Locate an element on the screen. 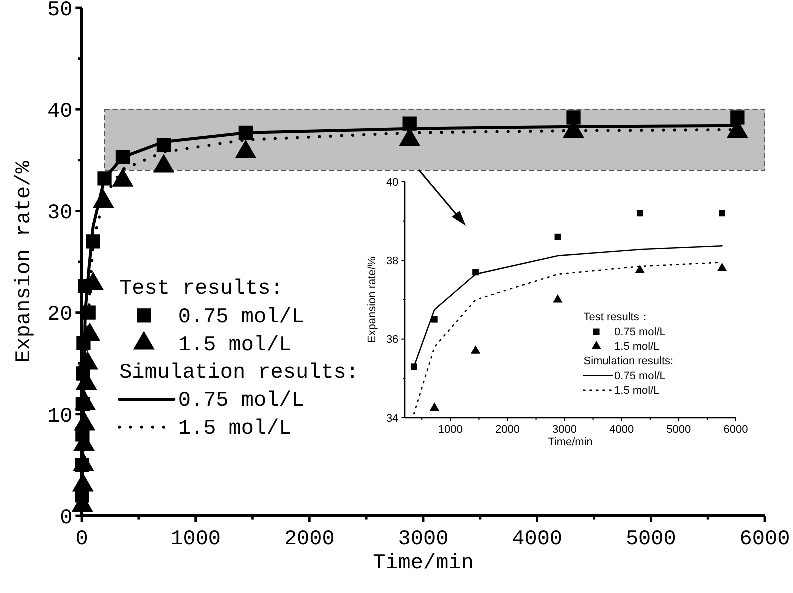  y-tick-label: 36 is located at coordinates (392, 340).